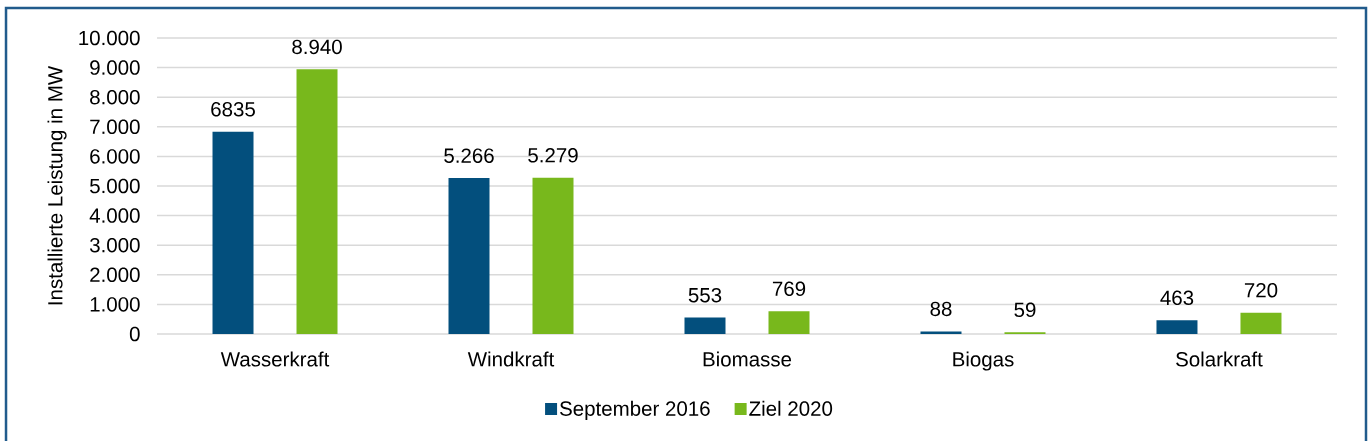 The width and height of the screenshot is (1370, 441). What do you see at coordinates (134, 334) in the screenshot?
I see `y-tick-label: 0` at bounding box center [134, 334].